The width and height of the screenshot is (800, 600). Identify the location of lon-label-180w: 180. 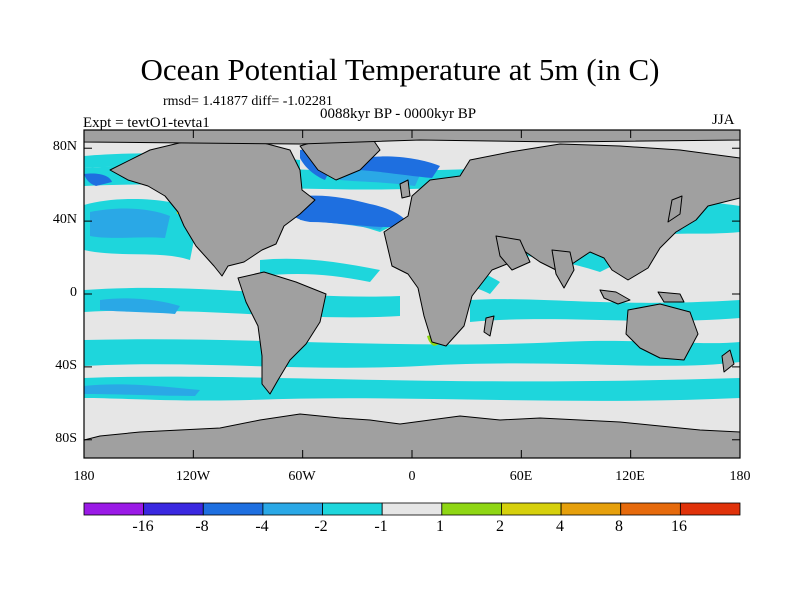
(84, 476).